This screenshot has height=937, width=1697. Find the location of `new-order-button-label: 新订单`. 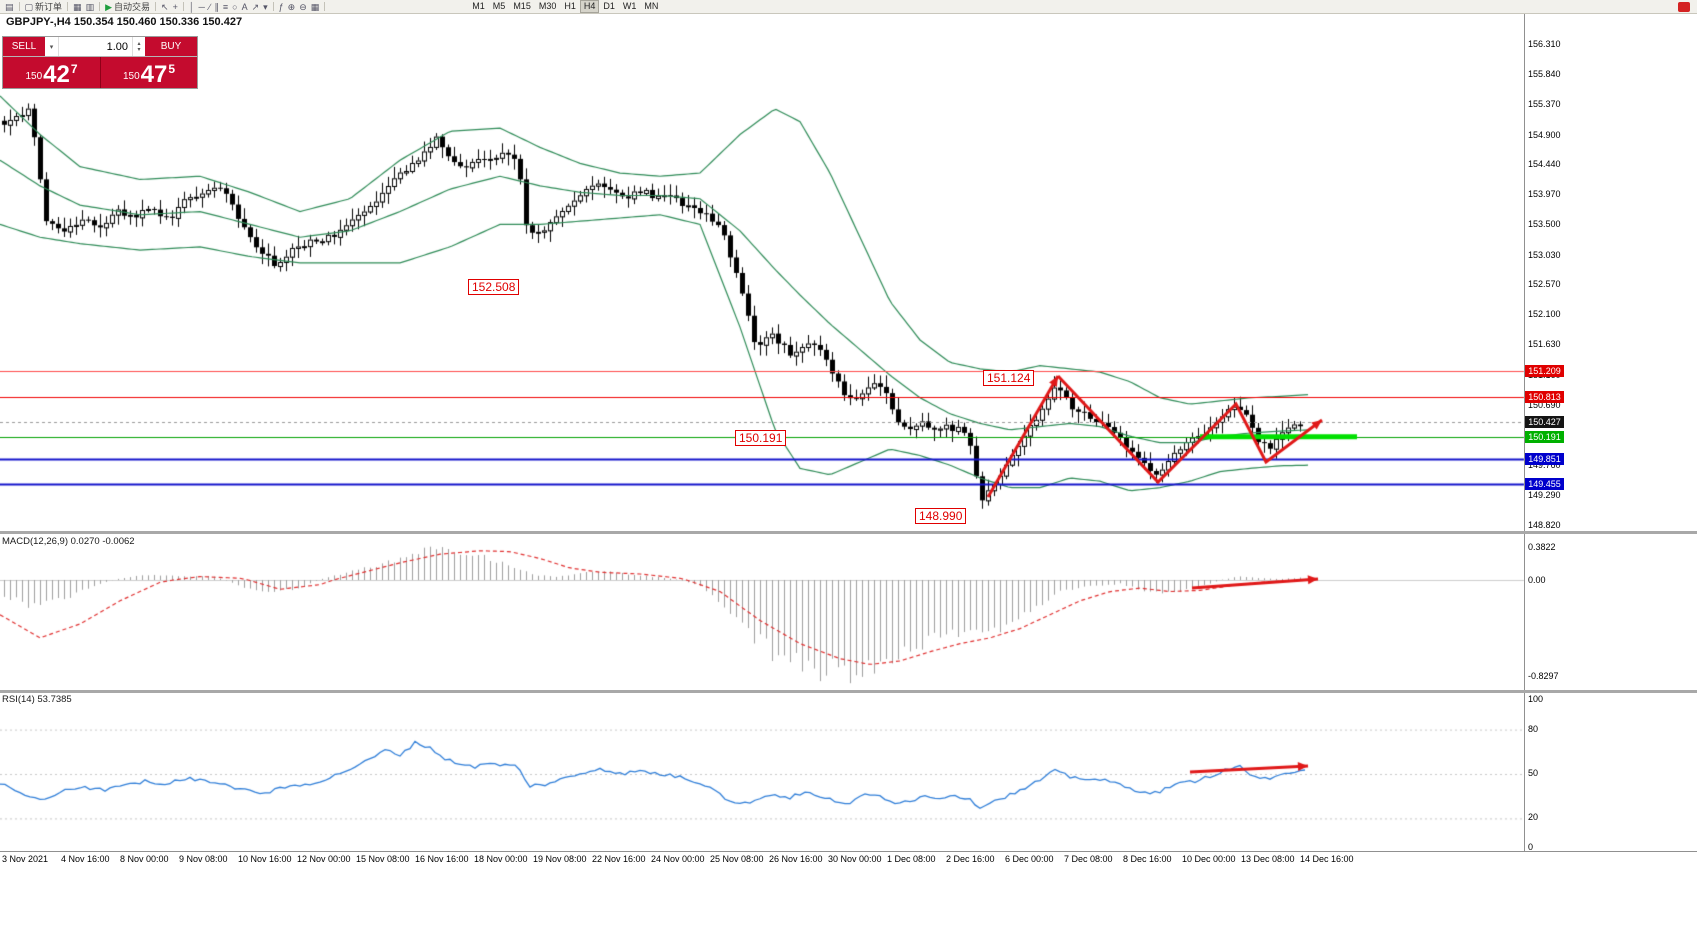

new-order-button-label: 新订单 is located at coordinates (49, 6).